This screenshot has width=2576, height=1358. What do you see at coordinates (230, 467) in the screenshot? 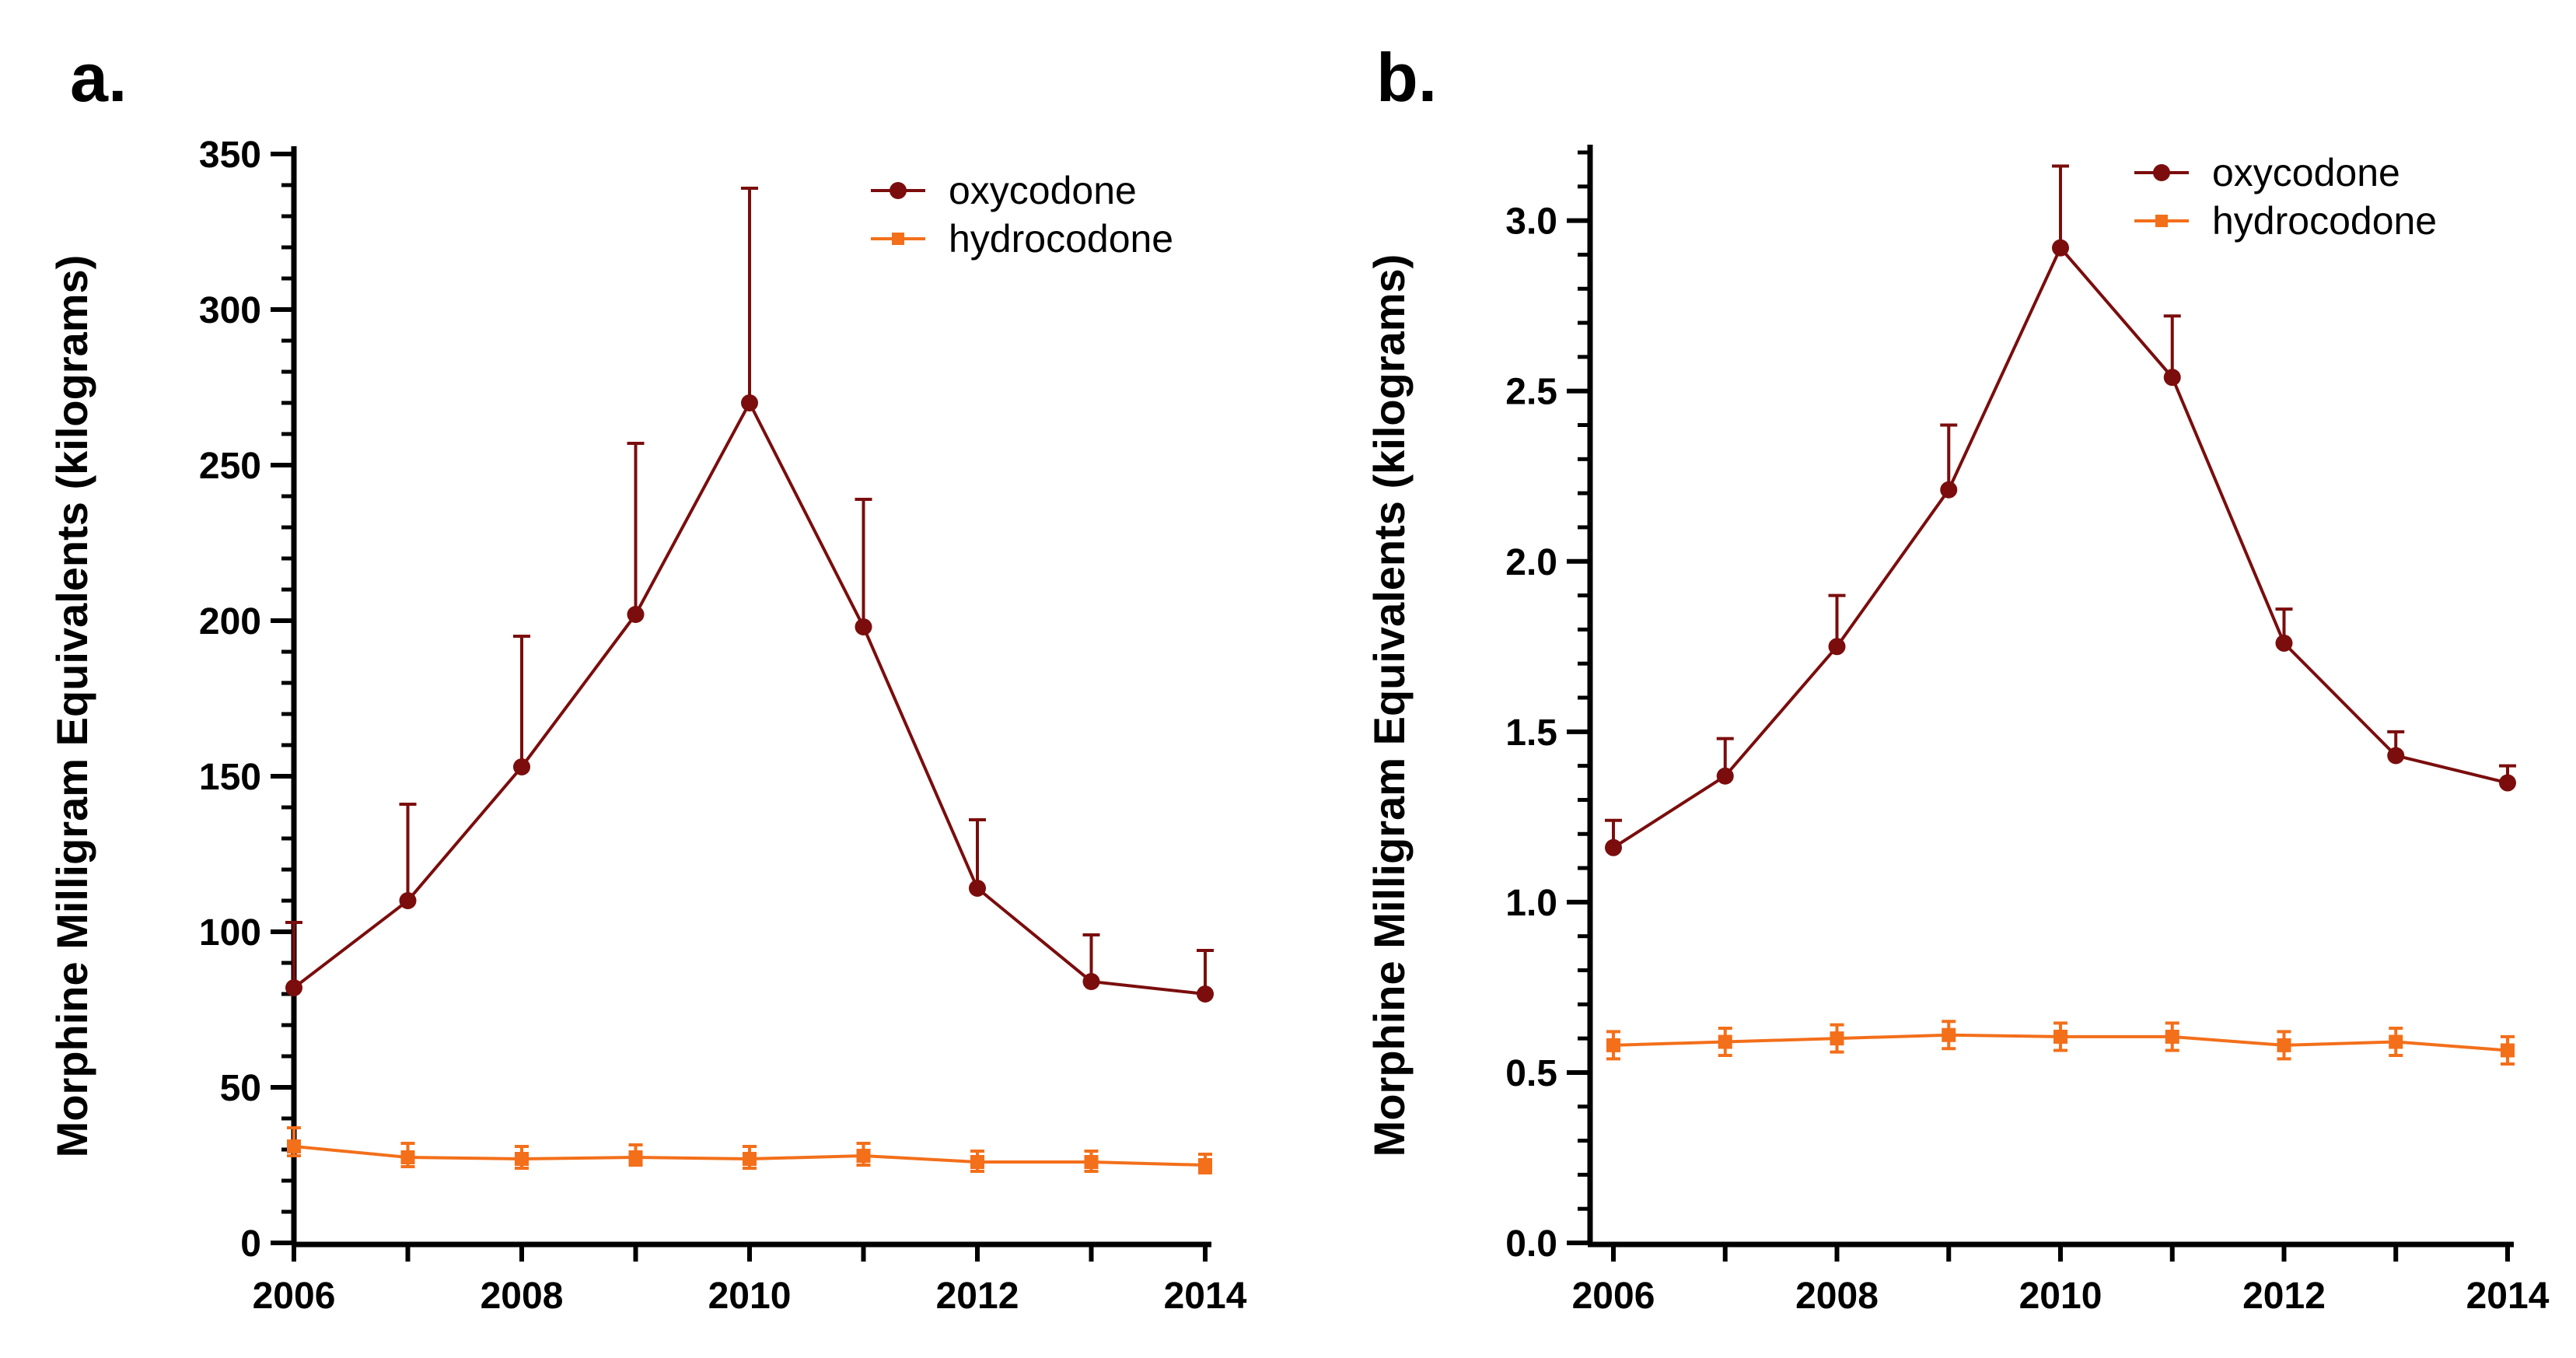
I see `y-tick-label: 250` at bounding box center [230, 467].